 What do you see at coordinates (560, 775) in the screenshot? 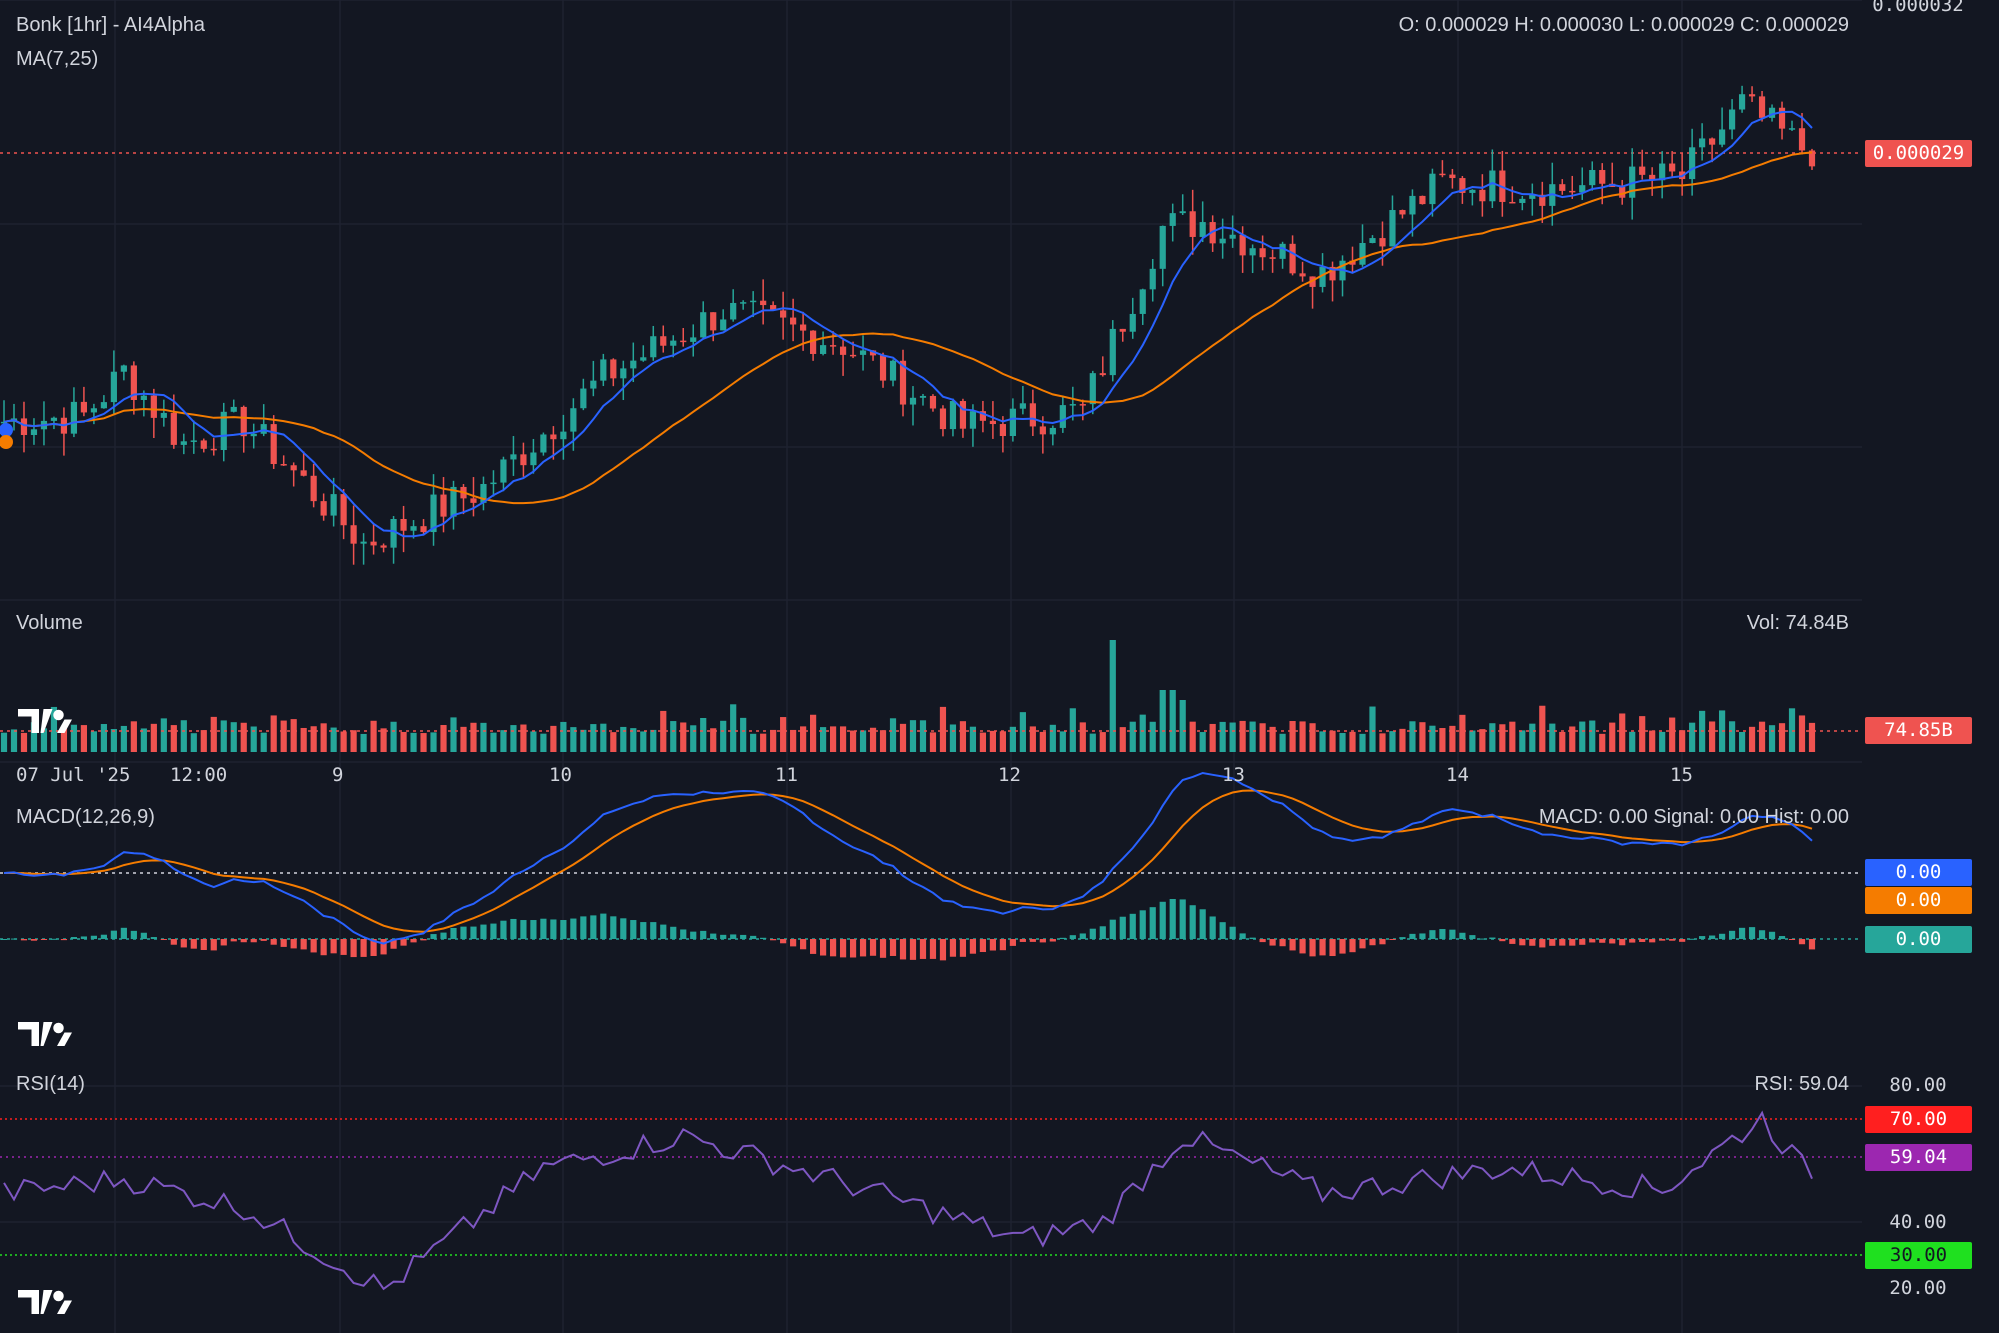
I see `date-label: 10` at bounding box center [560, 775].